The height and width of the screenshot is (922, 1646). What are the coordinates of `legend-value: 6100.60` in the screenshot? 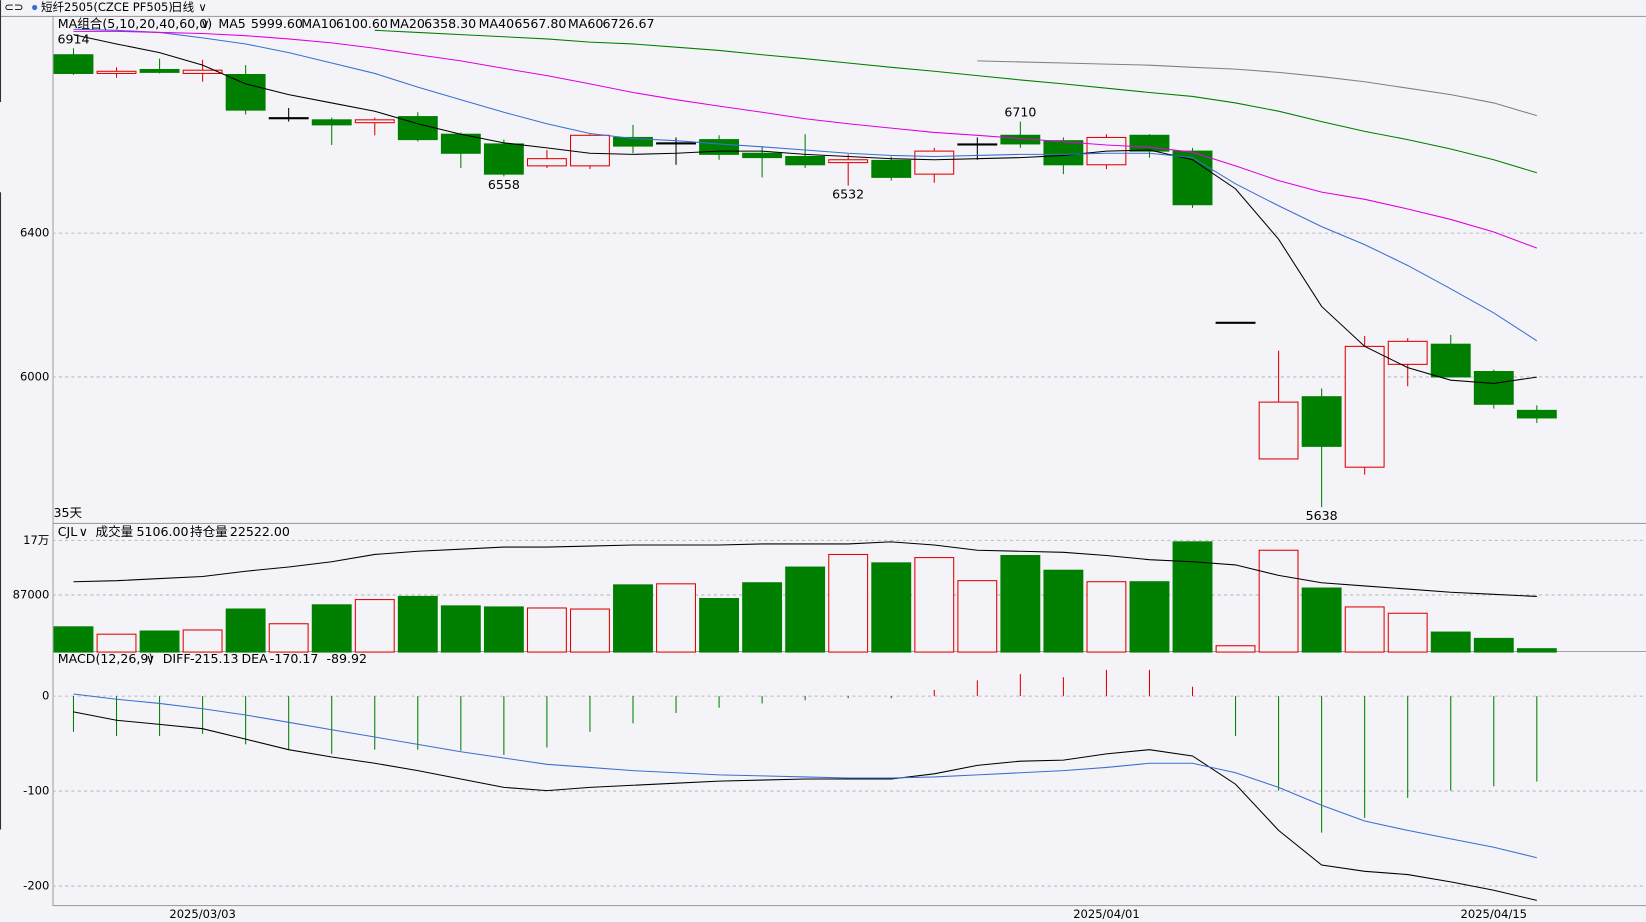 It's located at (362, 23).